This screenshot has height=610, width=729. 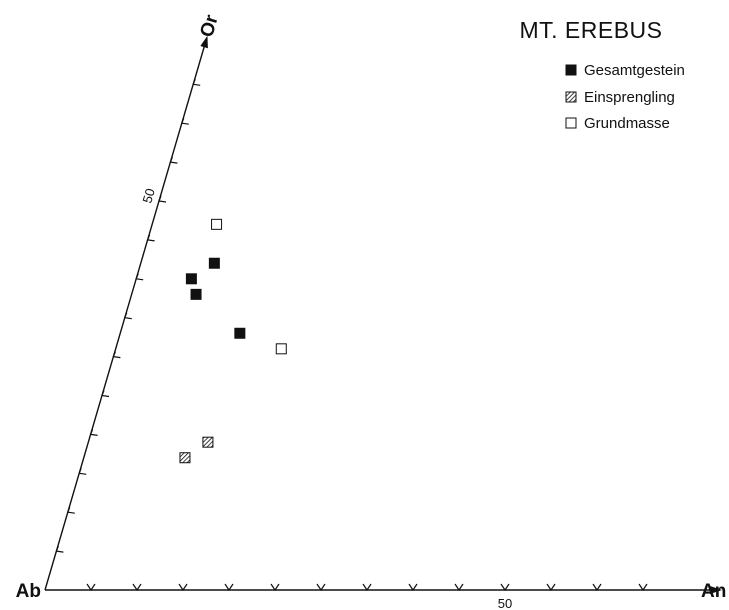 What do you see at coordinates (571, 123) in the screenshot?
I see `legend-swatch-open-square` at bounding box center [571, 123].